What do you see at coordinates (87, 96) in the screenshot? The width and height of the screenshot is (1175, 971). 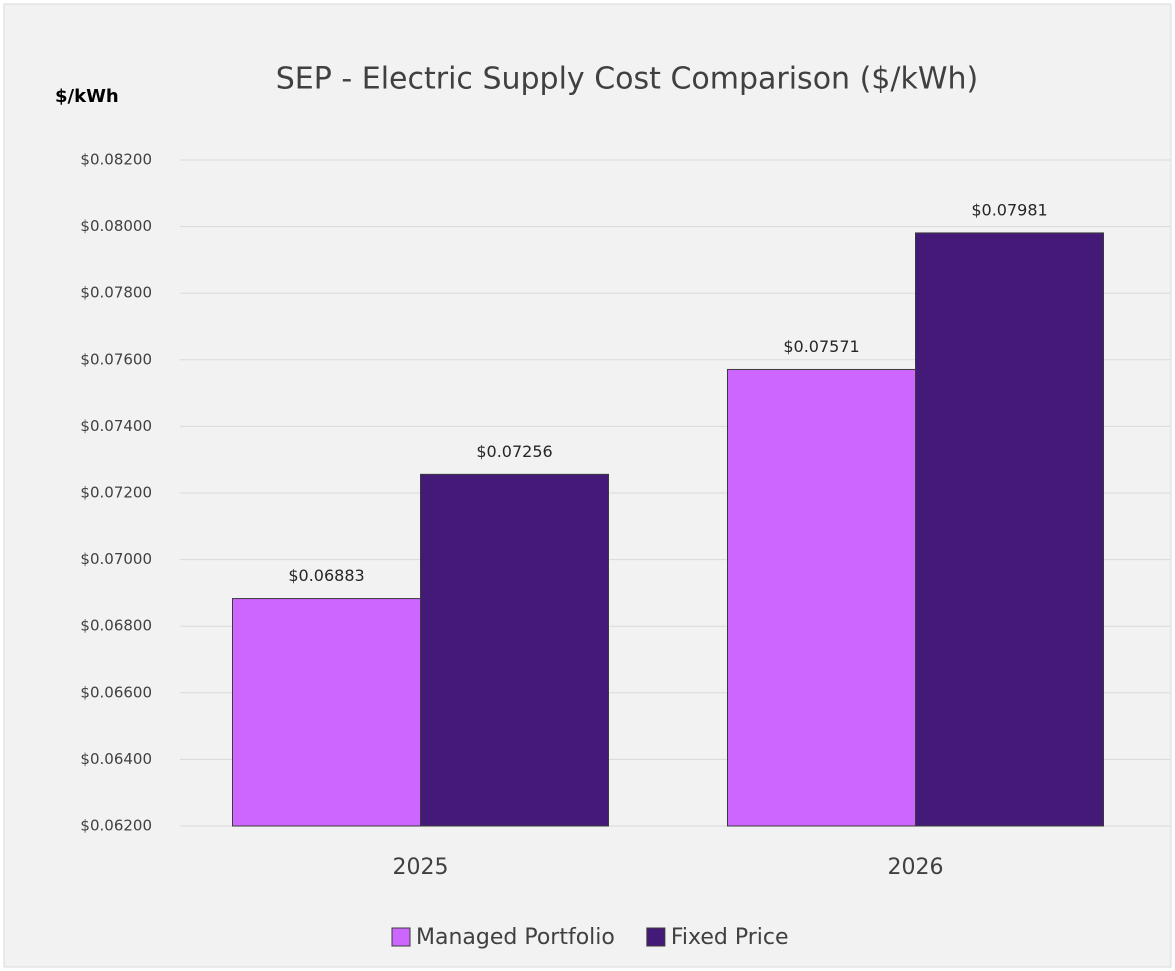 I see `y-axis-label: $/kWh` at bounding box center [87, 96].